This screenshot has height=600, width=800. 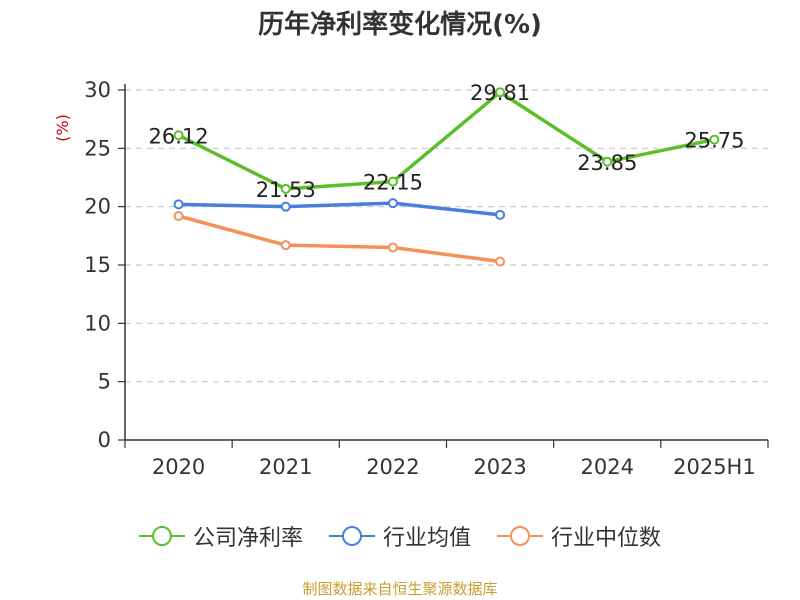 I want to click on data-label-company: 26.12, so click(x=179, y=136).